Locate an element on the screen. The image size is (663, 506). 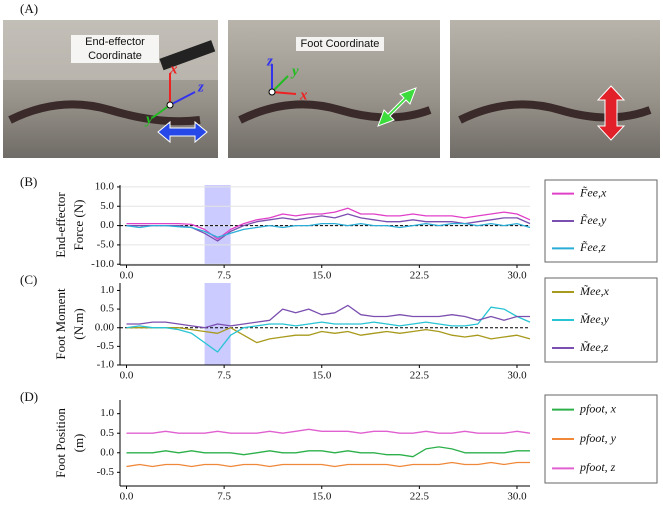
y-tick-label: -1.0 is located at coordinates (106, 365).